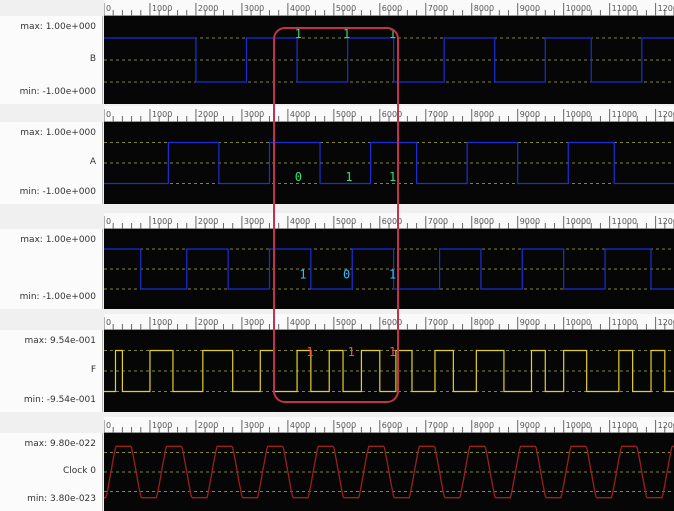 Image resolution: width=674 pixels, height=511 pixels. I want to click on waveform-plot-B: 1 1 1, so click(389, 60).